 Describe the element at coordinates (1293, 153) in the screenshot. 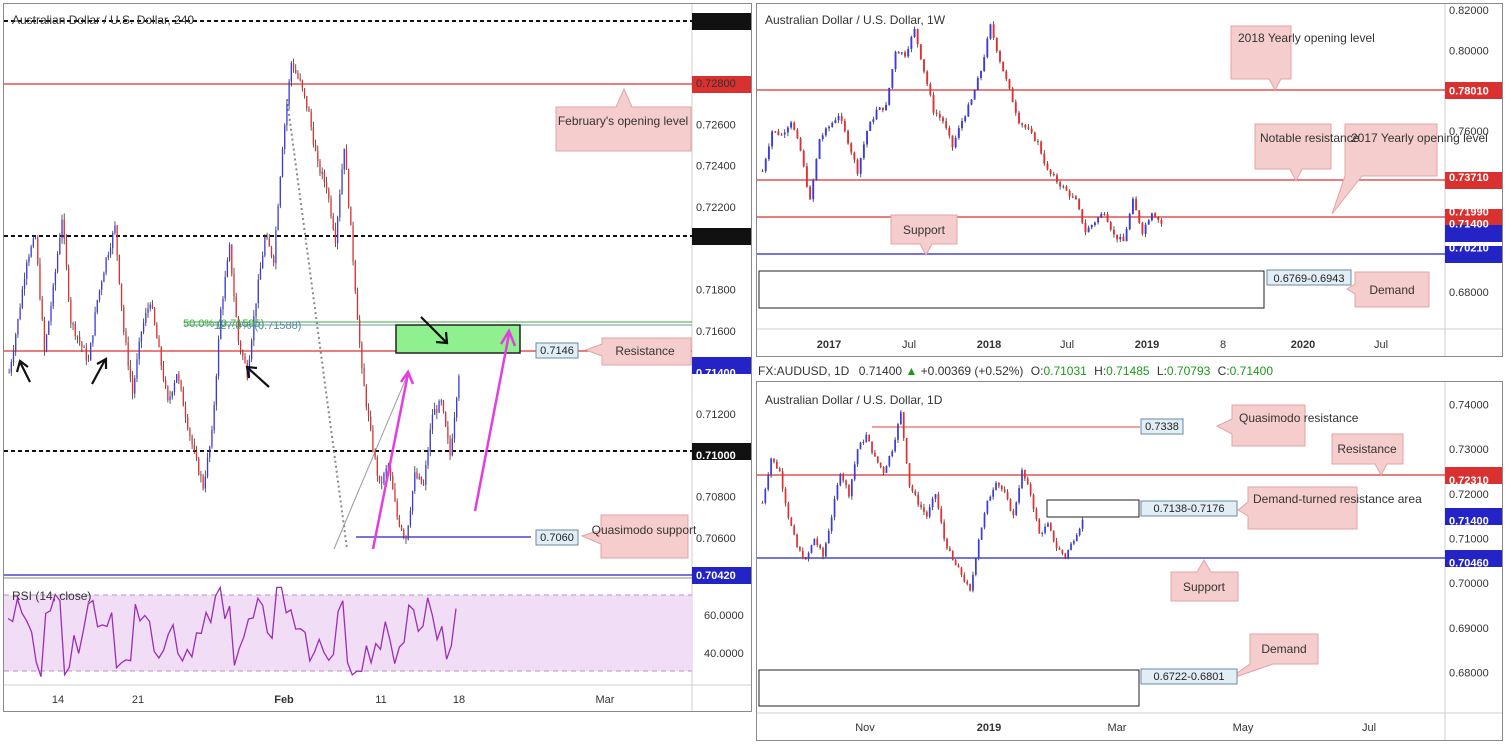

I see `callout-notable` at that location.